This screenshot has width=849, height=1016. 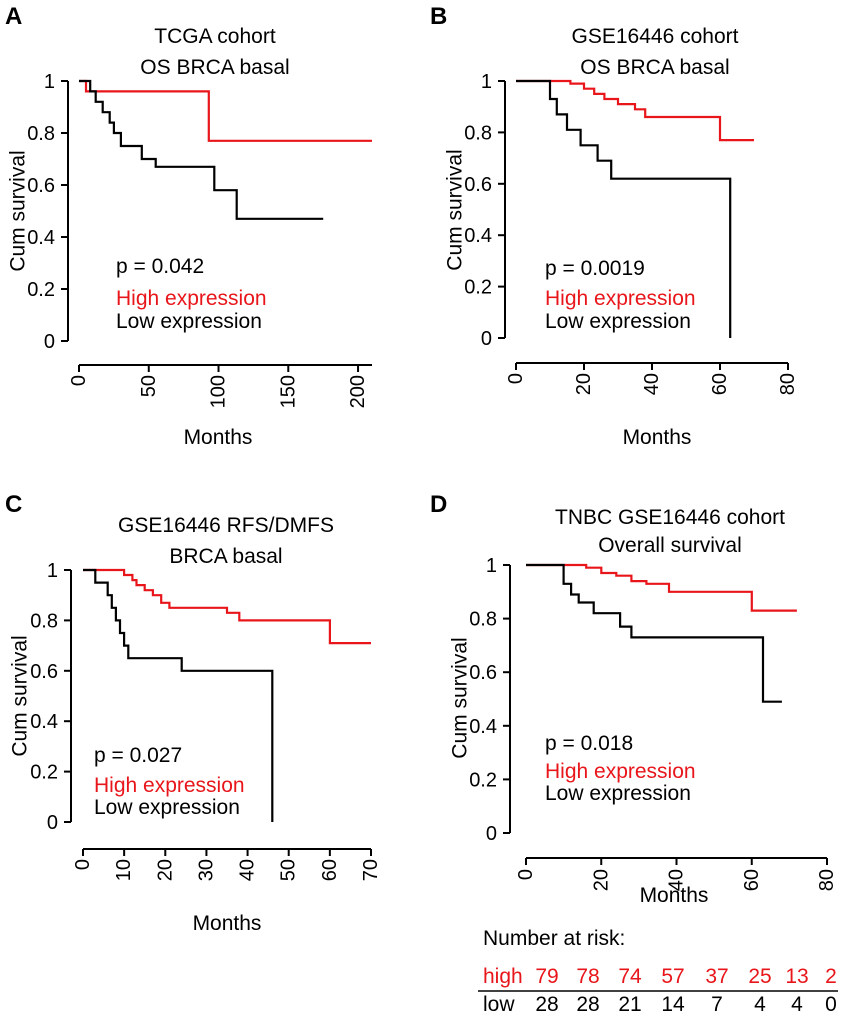 What do you see at coordinates (358, 391) in the screenshot?
I see `x-tick-label: 200` at bounding box center [358, 391].